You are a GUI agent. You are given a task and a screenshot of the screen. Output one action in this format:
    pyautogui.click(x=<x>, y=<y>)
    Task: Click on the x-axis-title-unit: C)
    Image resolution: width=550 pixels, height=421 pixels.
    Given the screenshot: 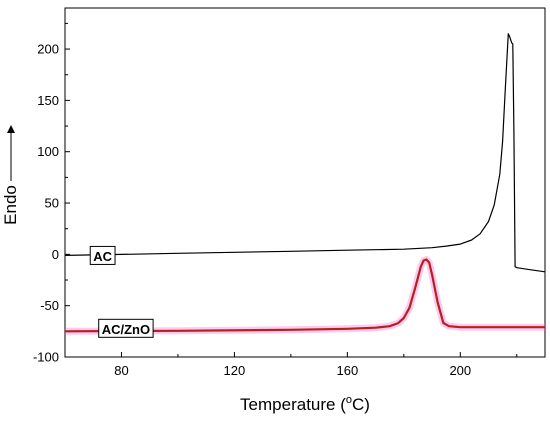 What is the action you would take?
    pyautogui.click(x=361, y=404)
    